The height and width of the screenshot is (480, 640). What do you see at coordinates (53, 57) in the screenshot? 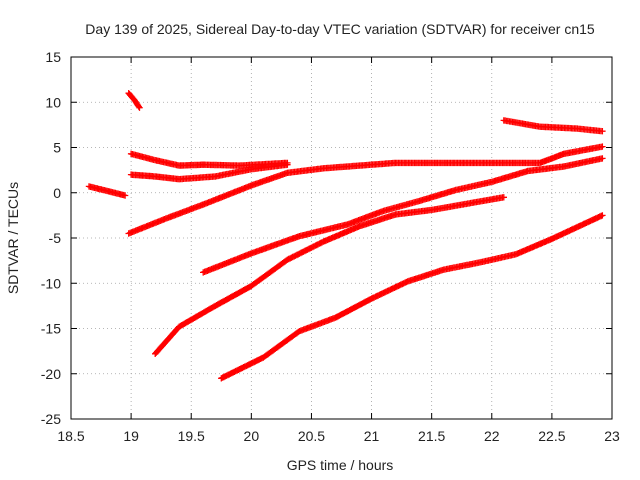
I see `y-tick-label: 15` at bounding box center [53, 57].